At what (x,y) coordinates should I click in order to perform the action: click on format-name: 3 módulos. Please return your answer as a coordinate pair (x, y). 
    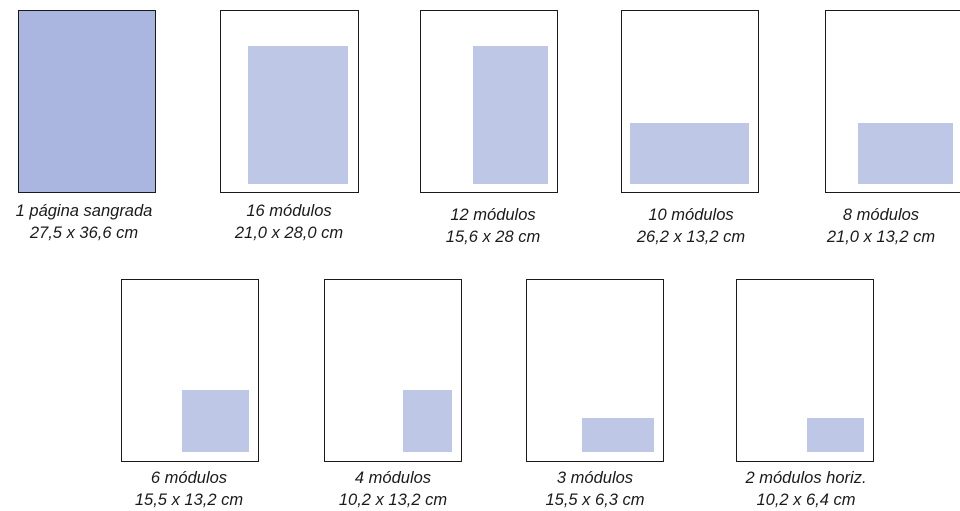
    Looking at the image, I should click on (595, 478).